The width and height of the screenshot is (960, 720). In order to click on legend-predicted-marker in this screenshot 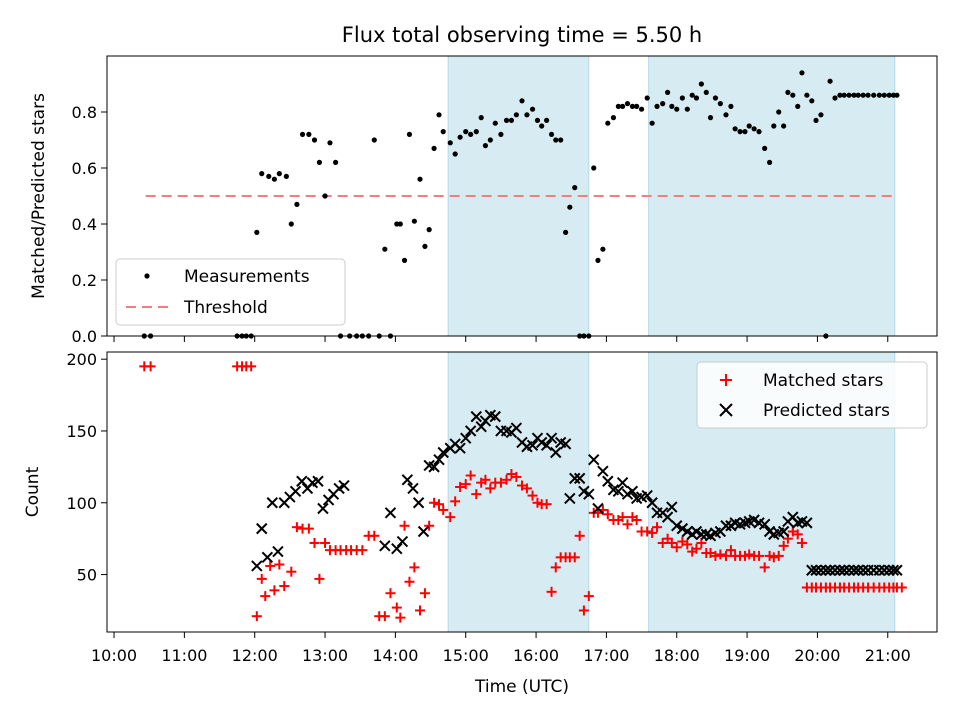, I will do `click(726, 410)`.